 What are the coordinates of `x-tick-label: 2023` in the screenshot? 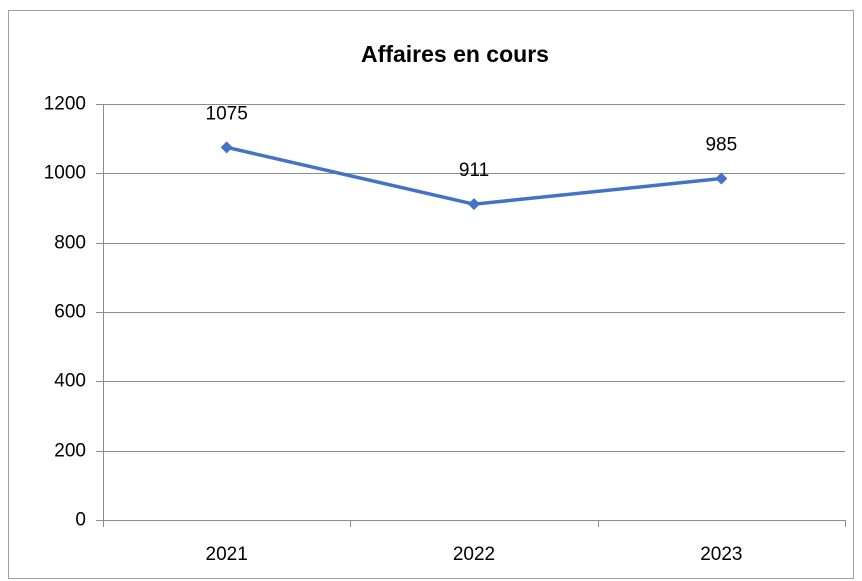 It's located at (721, 554).